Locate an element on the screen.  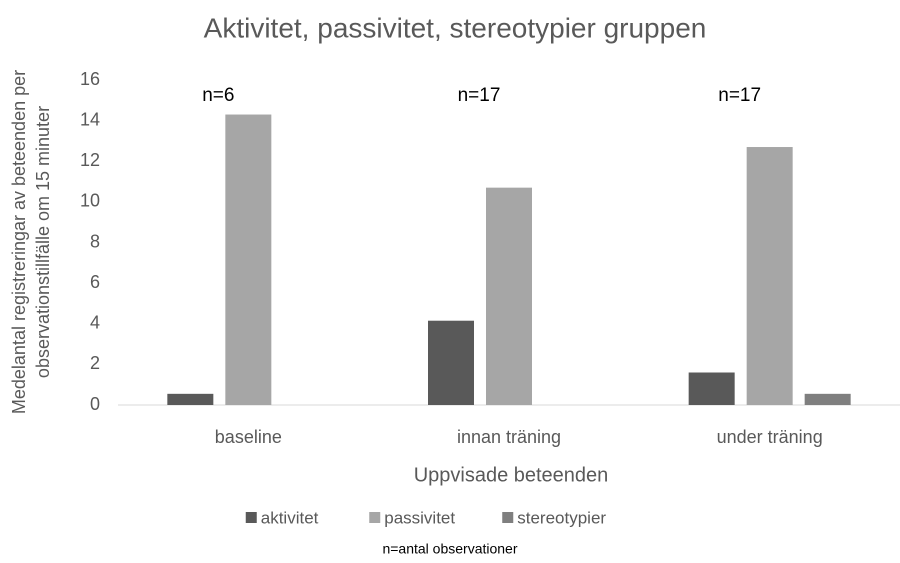
legend-label: stereotypier is located at coordinates (561, 517).